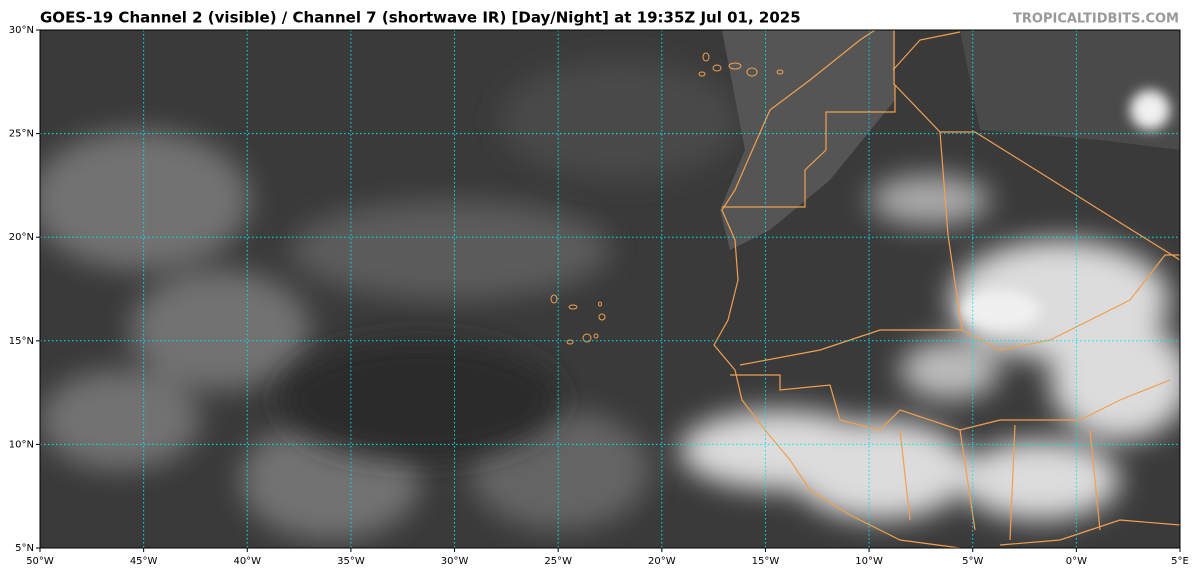  What do you see at coordinates (869, 561) in the screenshot?
I see `x-tick-label: 10°W` at bounding box center [869, 561].